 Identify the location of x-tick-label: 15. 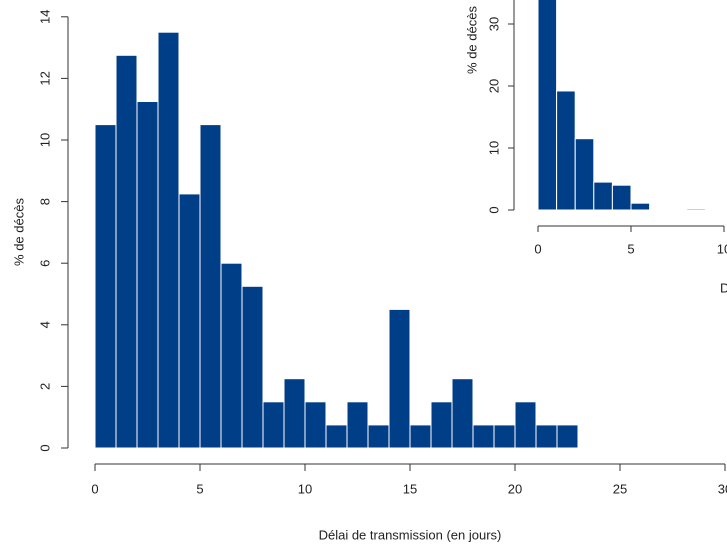
(410, 488).